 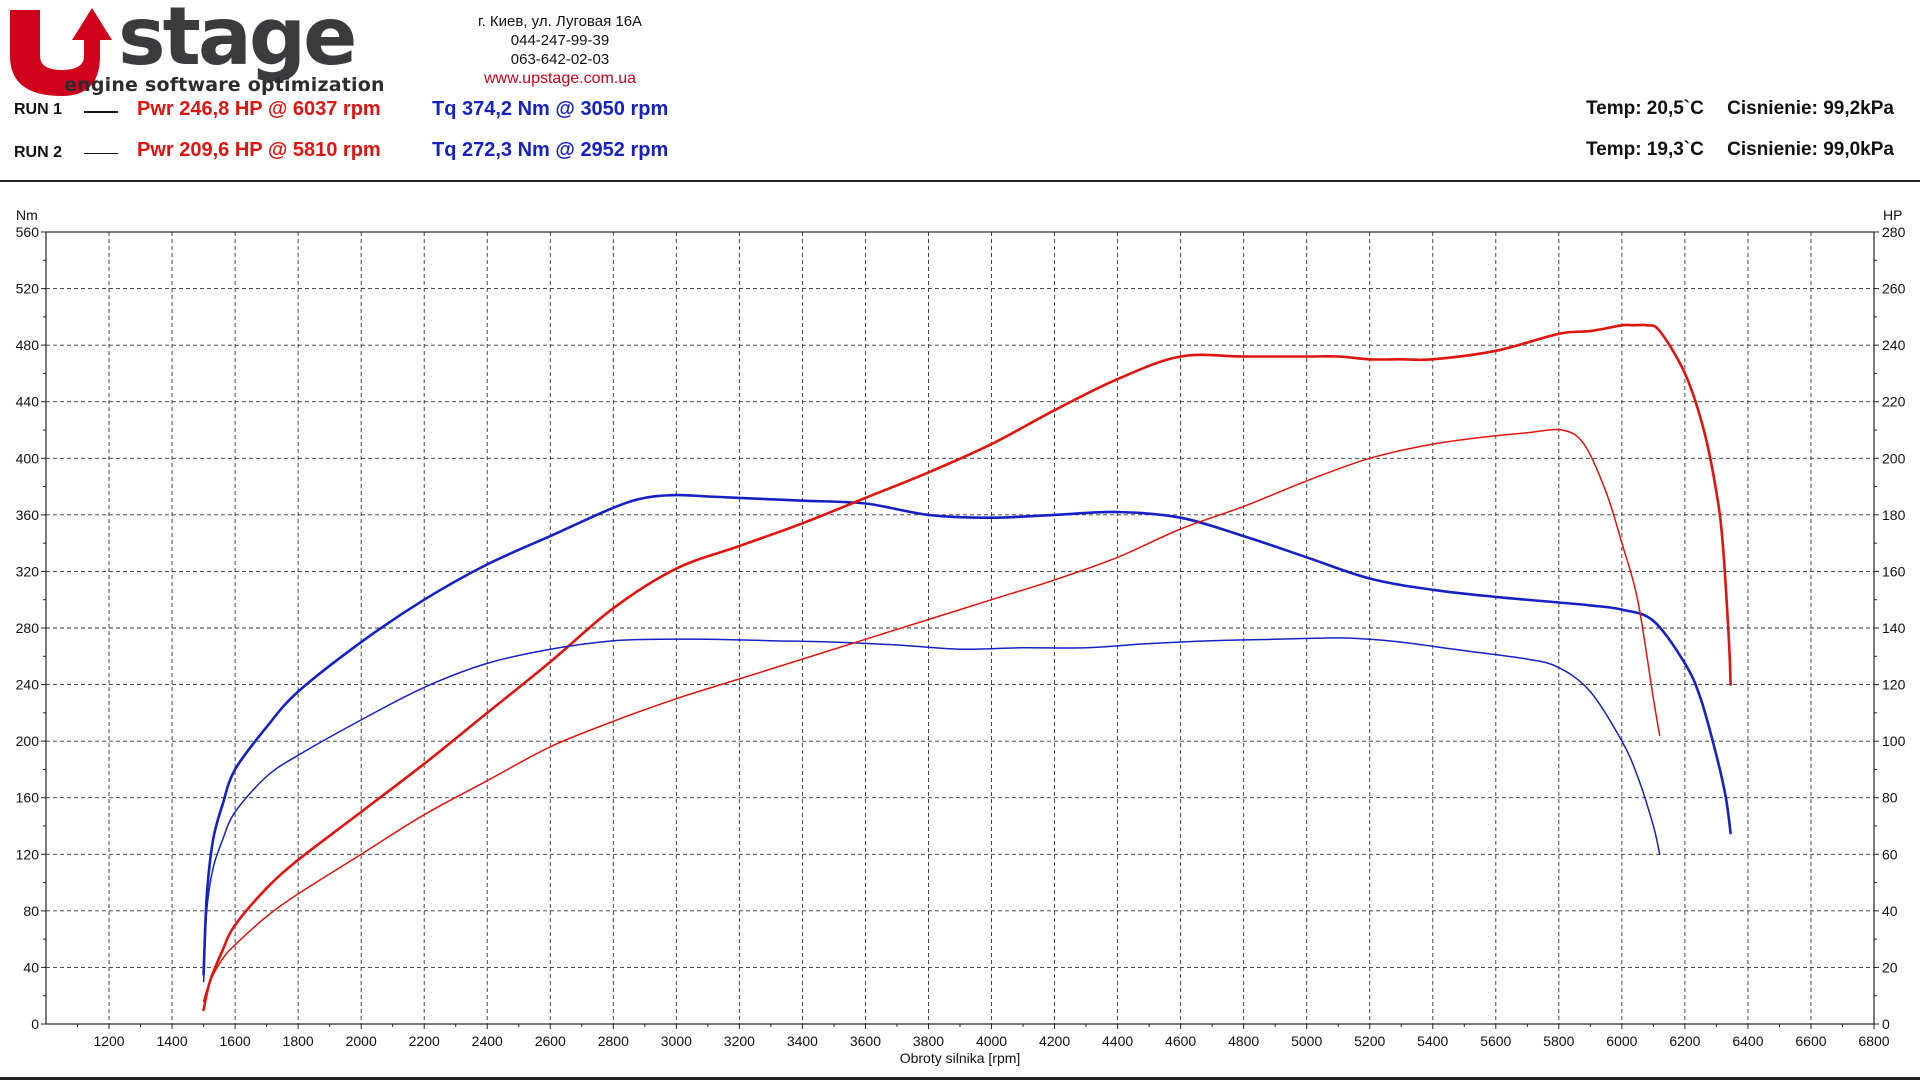 I want to click on y-right-tick-label: 280, so click(x=1894, y=232).